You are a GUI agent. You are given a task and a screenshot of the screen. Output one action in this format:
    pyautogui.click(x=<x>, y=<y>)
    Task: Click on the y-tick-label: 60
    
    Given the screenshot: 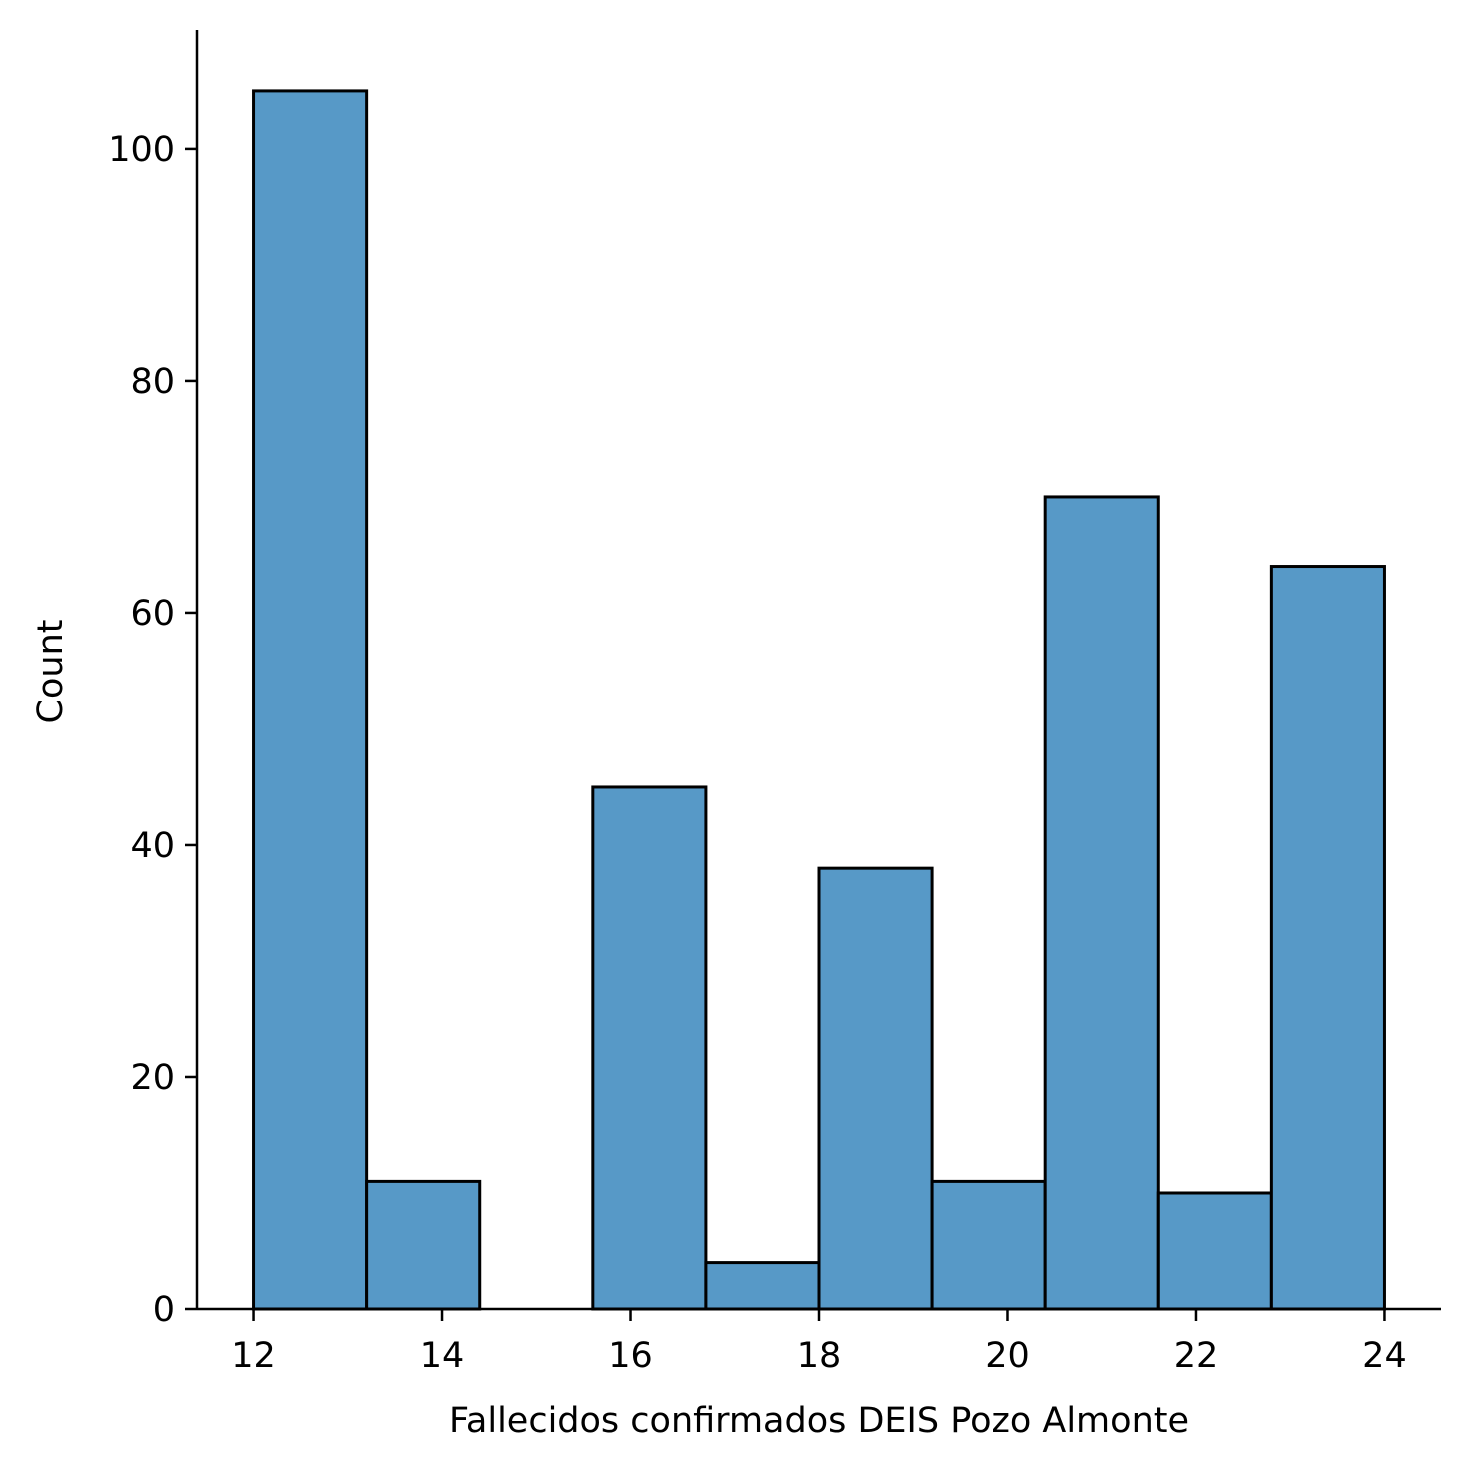 What is the action you would take?
    pyautogui.click(x=152, y=614)
    